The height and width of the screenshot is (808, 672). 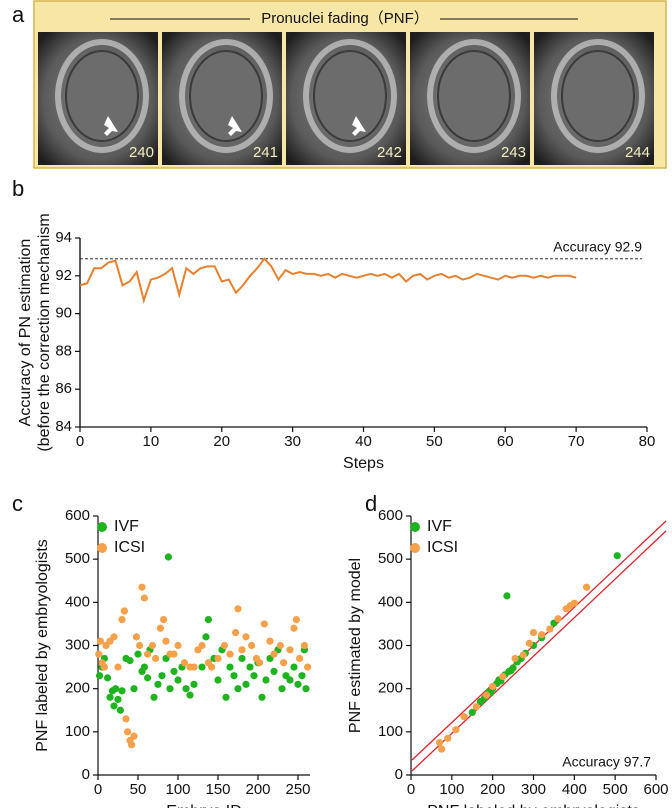 What do you see at coordinates (151, 441) in the screenshot?
I see `x-tick-label: 10` at bounding box center [151, 441].